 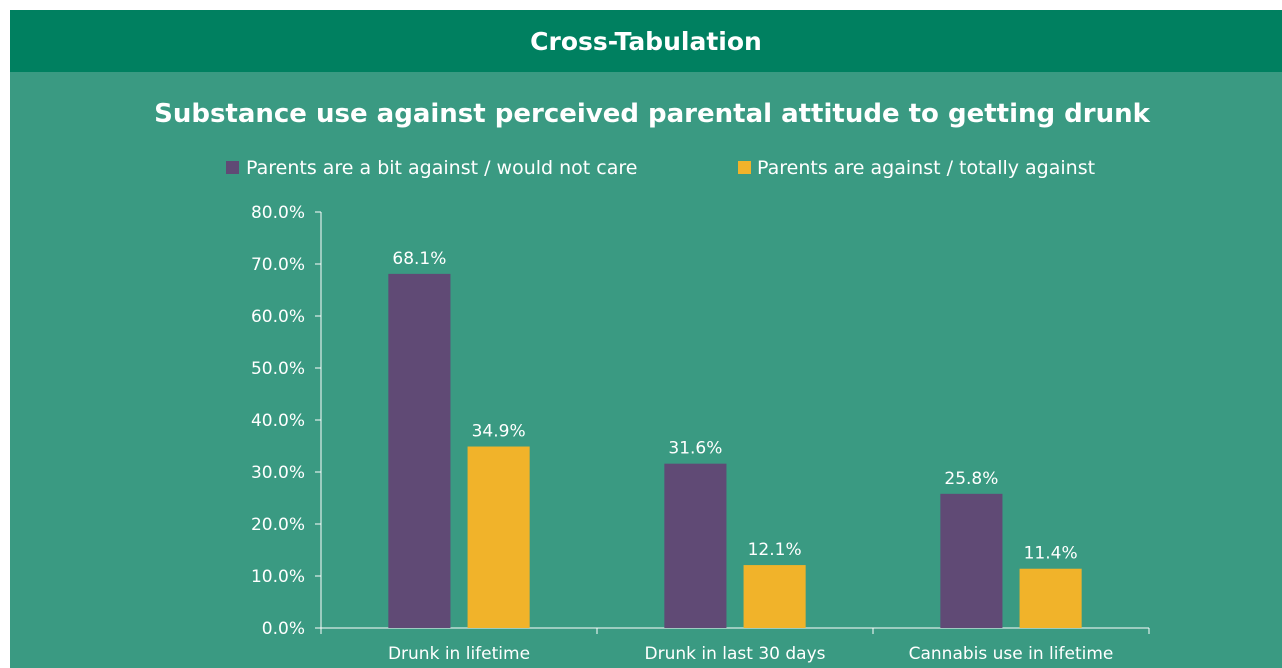 I want to click on x-tick-label: Drunk in lifetime, so click(x=459, y=654).